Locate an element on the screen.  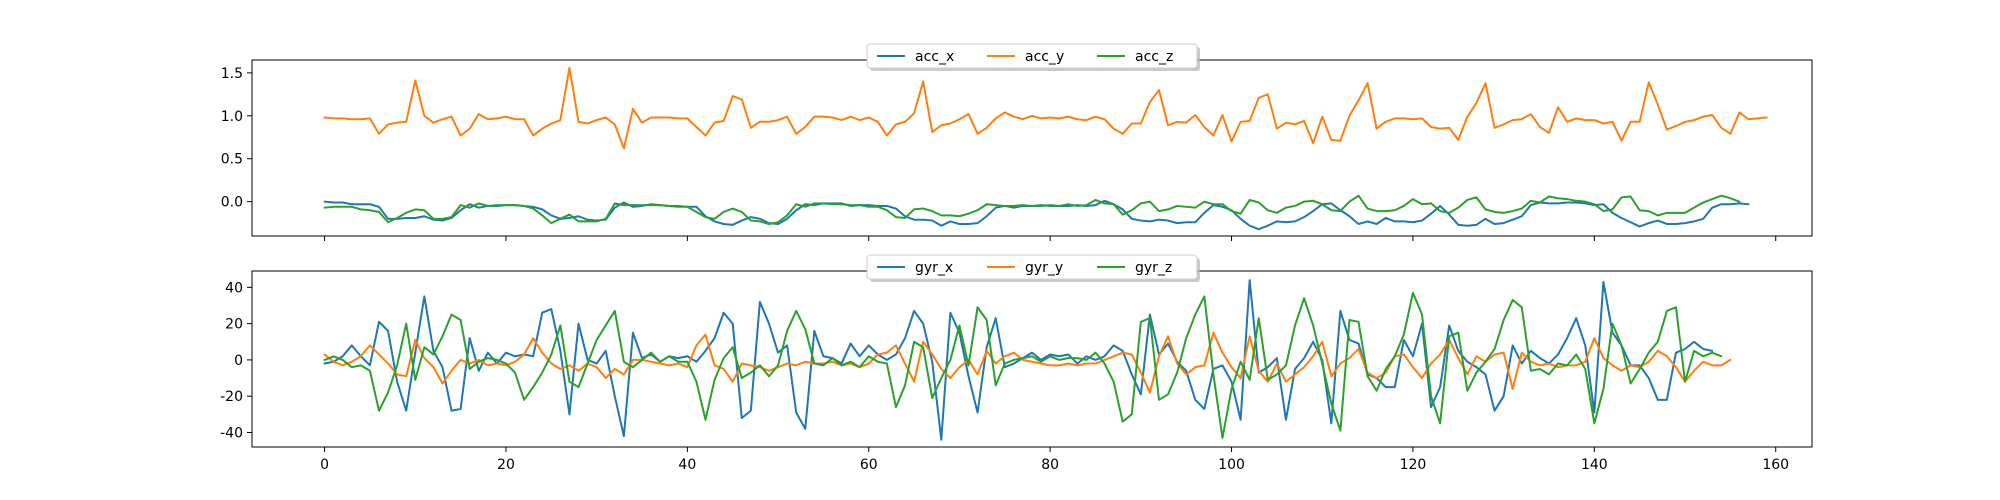
legend-label-gyr-y: gyr_y is located at coordinates (1044, 268).